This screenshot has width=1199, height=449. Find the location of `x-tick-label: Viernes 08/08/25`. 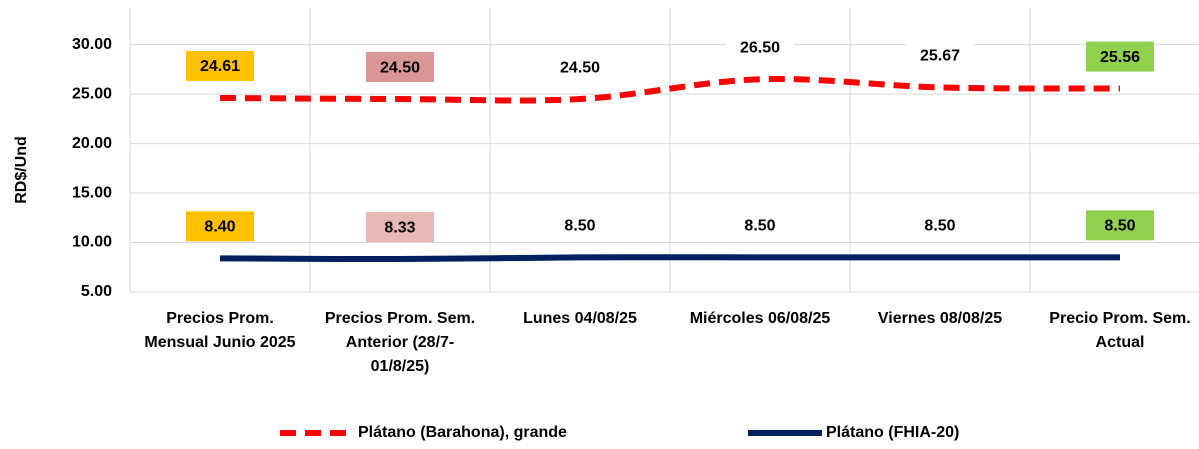

x-tick-label: Viernes 08/08/25 is located at coordinates (940, 318).